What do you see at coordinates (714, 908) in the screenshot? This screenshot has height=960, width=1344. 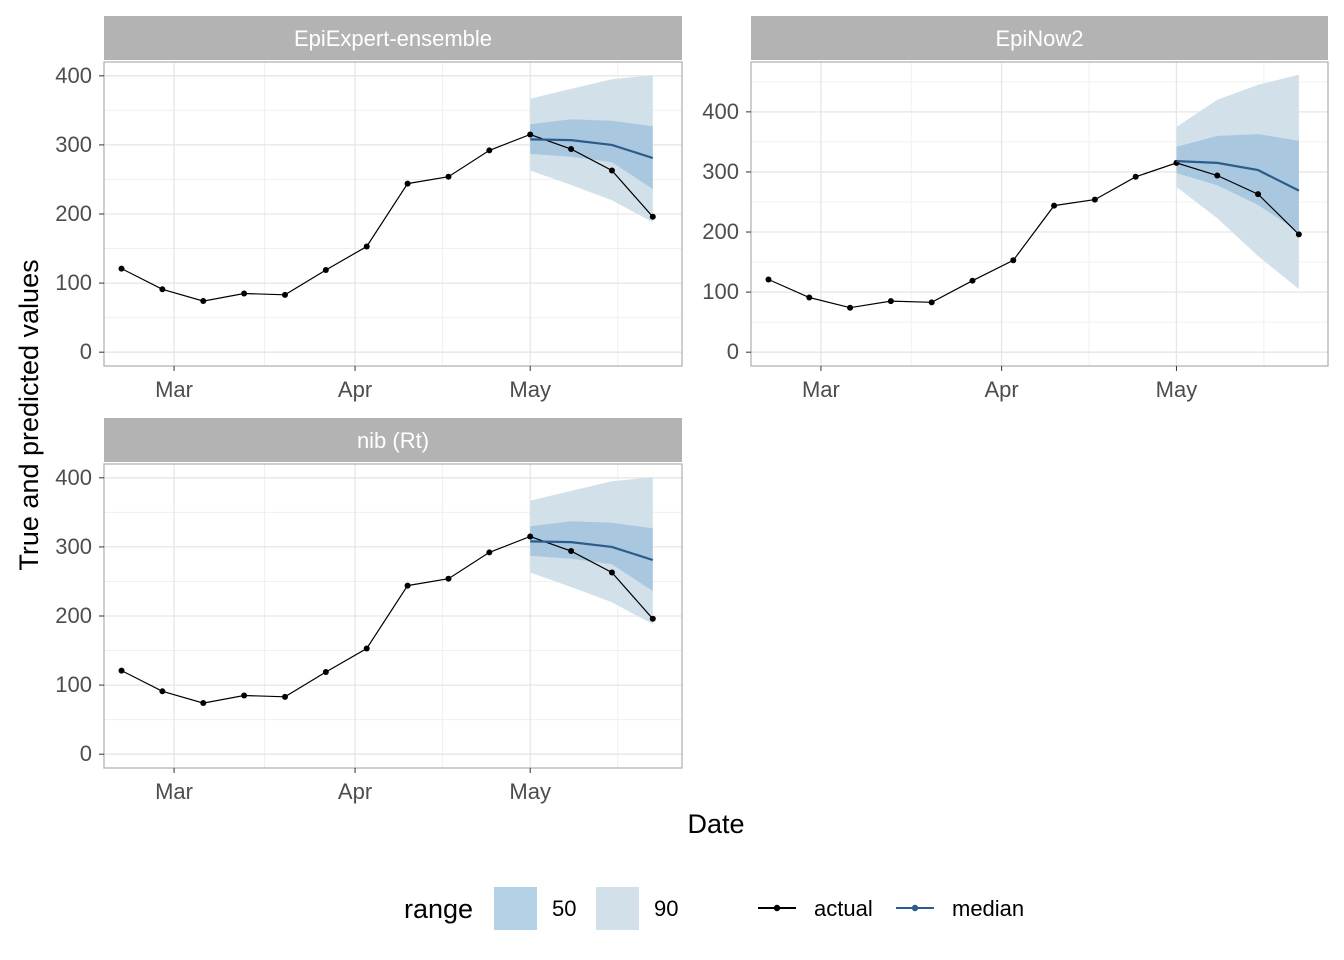 I see `legend: range 50 90 actual median` at bounding box center [714, 908].